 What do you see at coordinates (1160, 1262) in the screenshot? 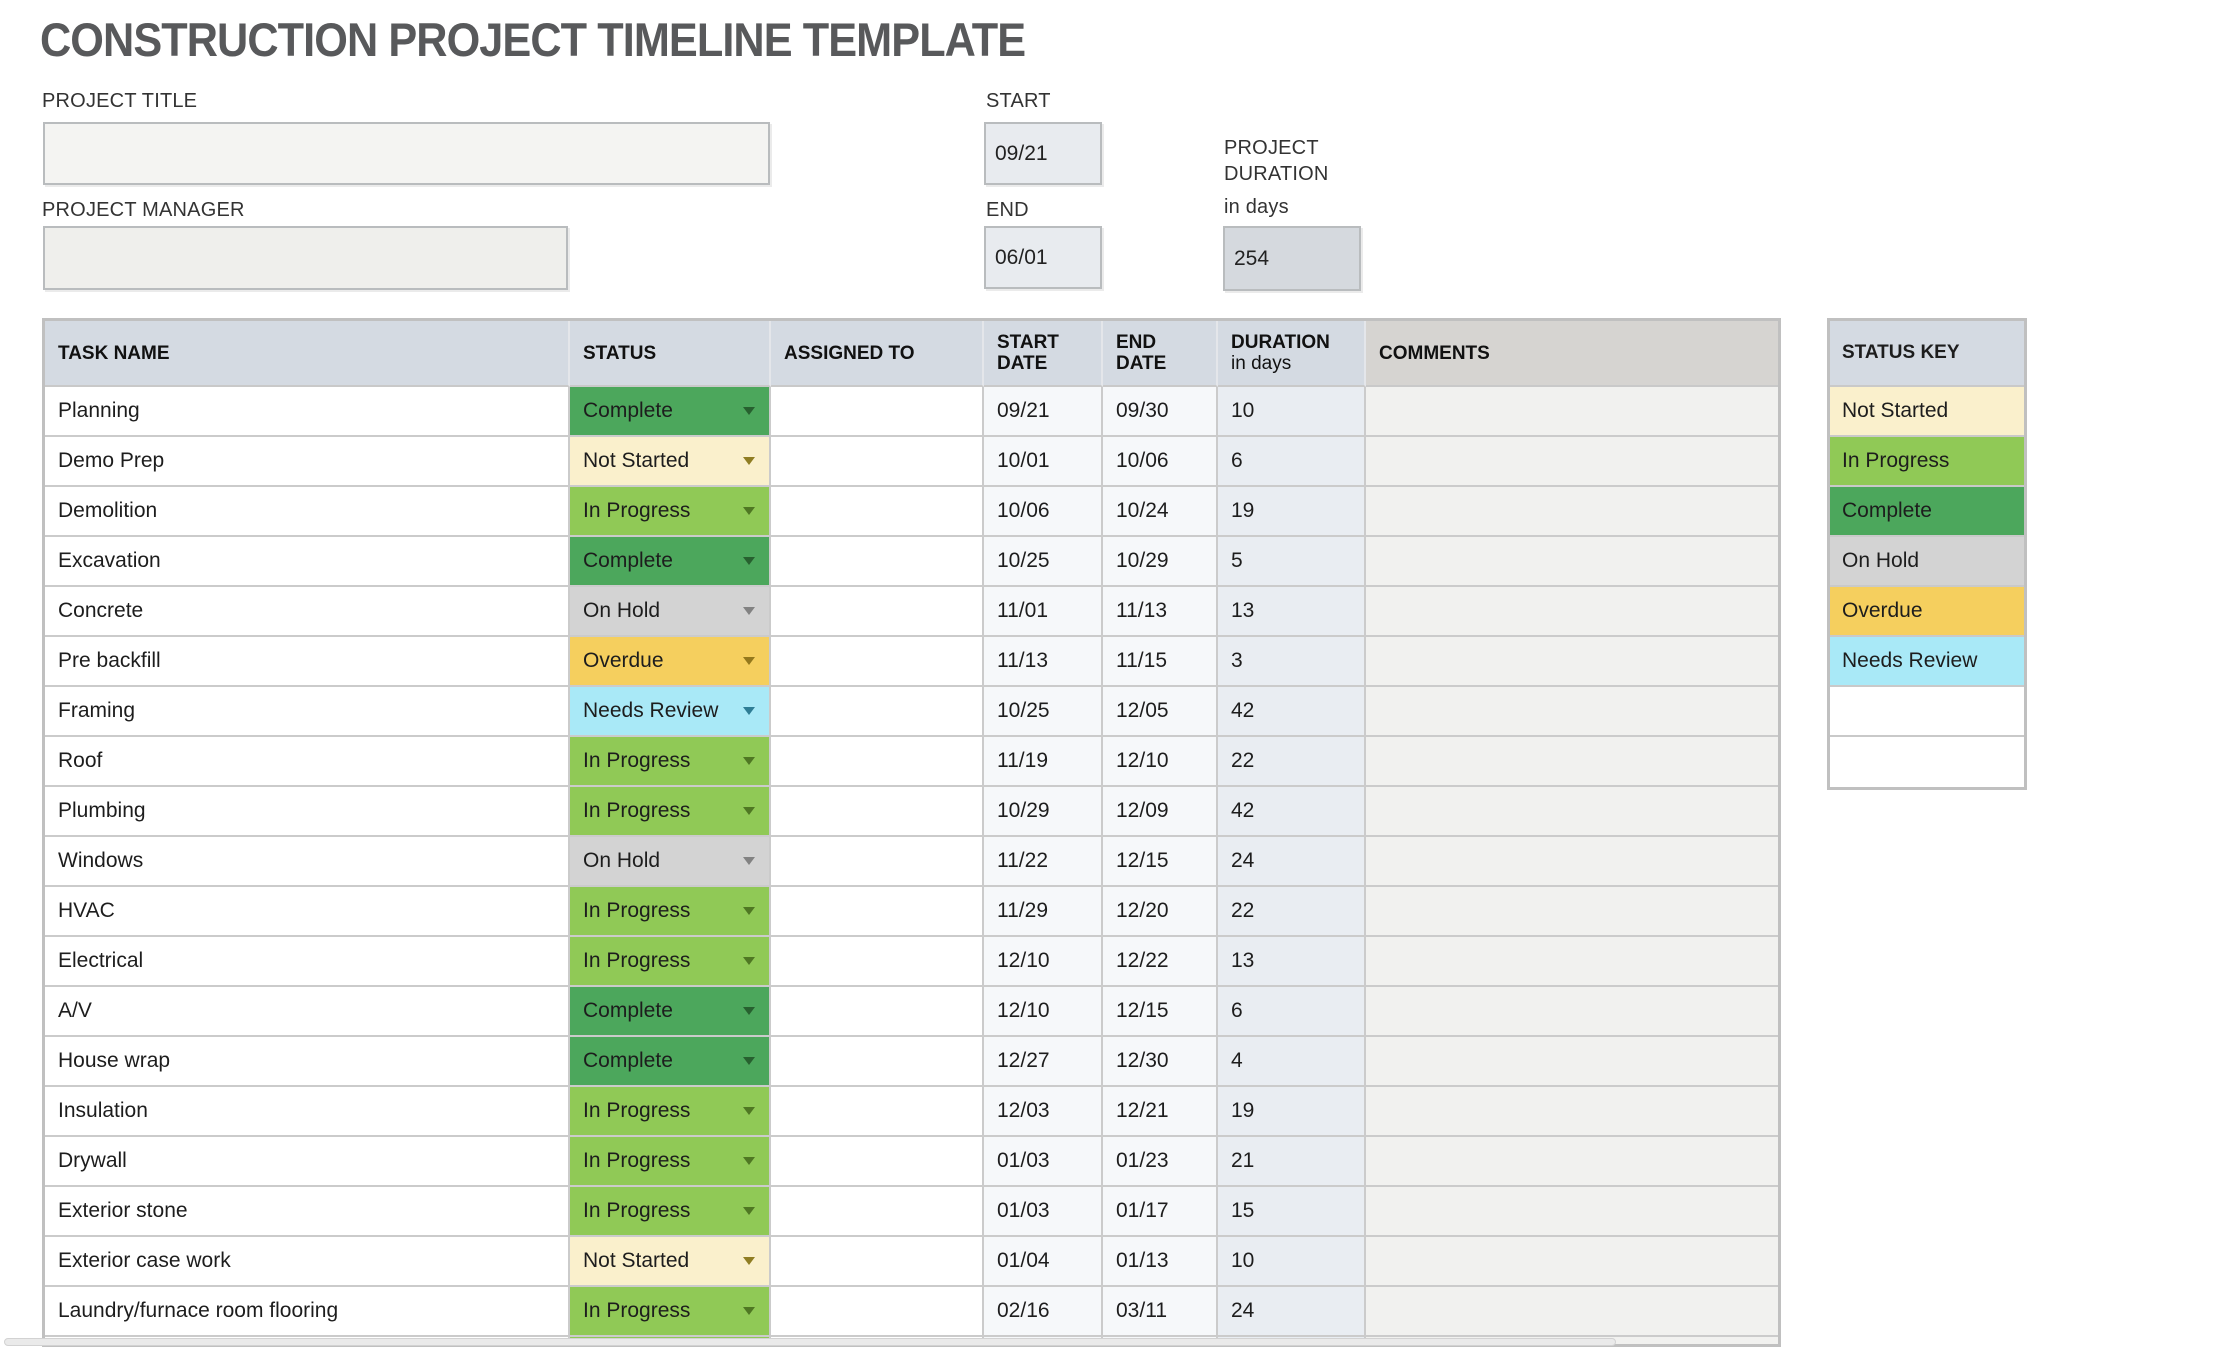
I see `end-date-cell: 01/13` at bounding box center [1160, 1262].